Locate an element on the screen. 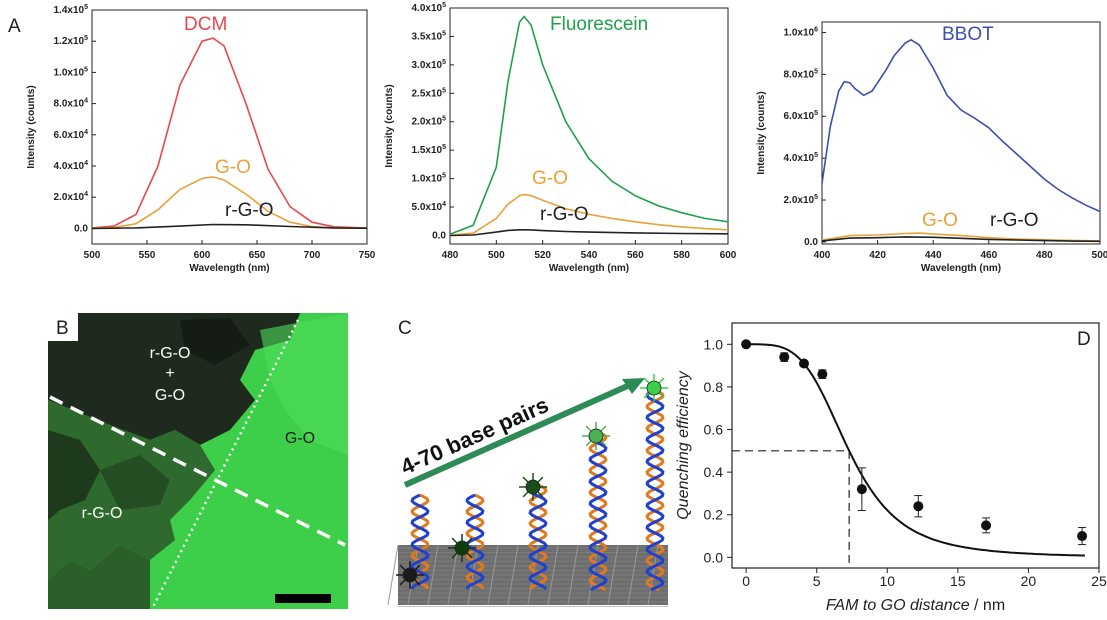  y-tick-base: 3.5x10 is located at coordinates (427, 36).